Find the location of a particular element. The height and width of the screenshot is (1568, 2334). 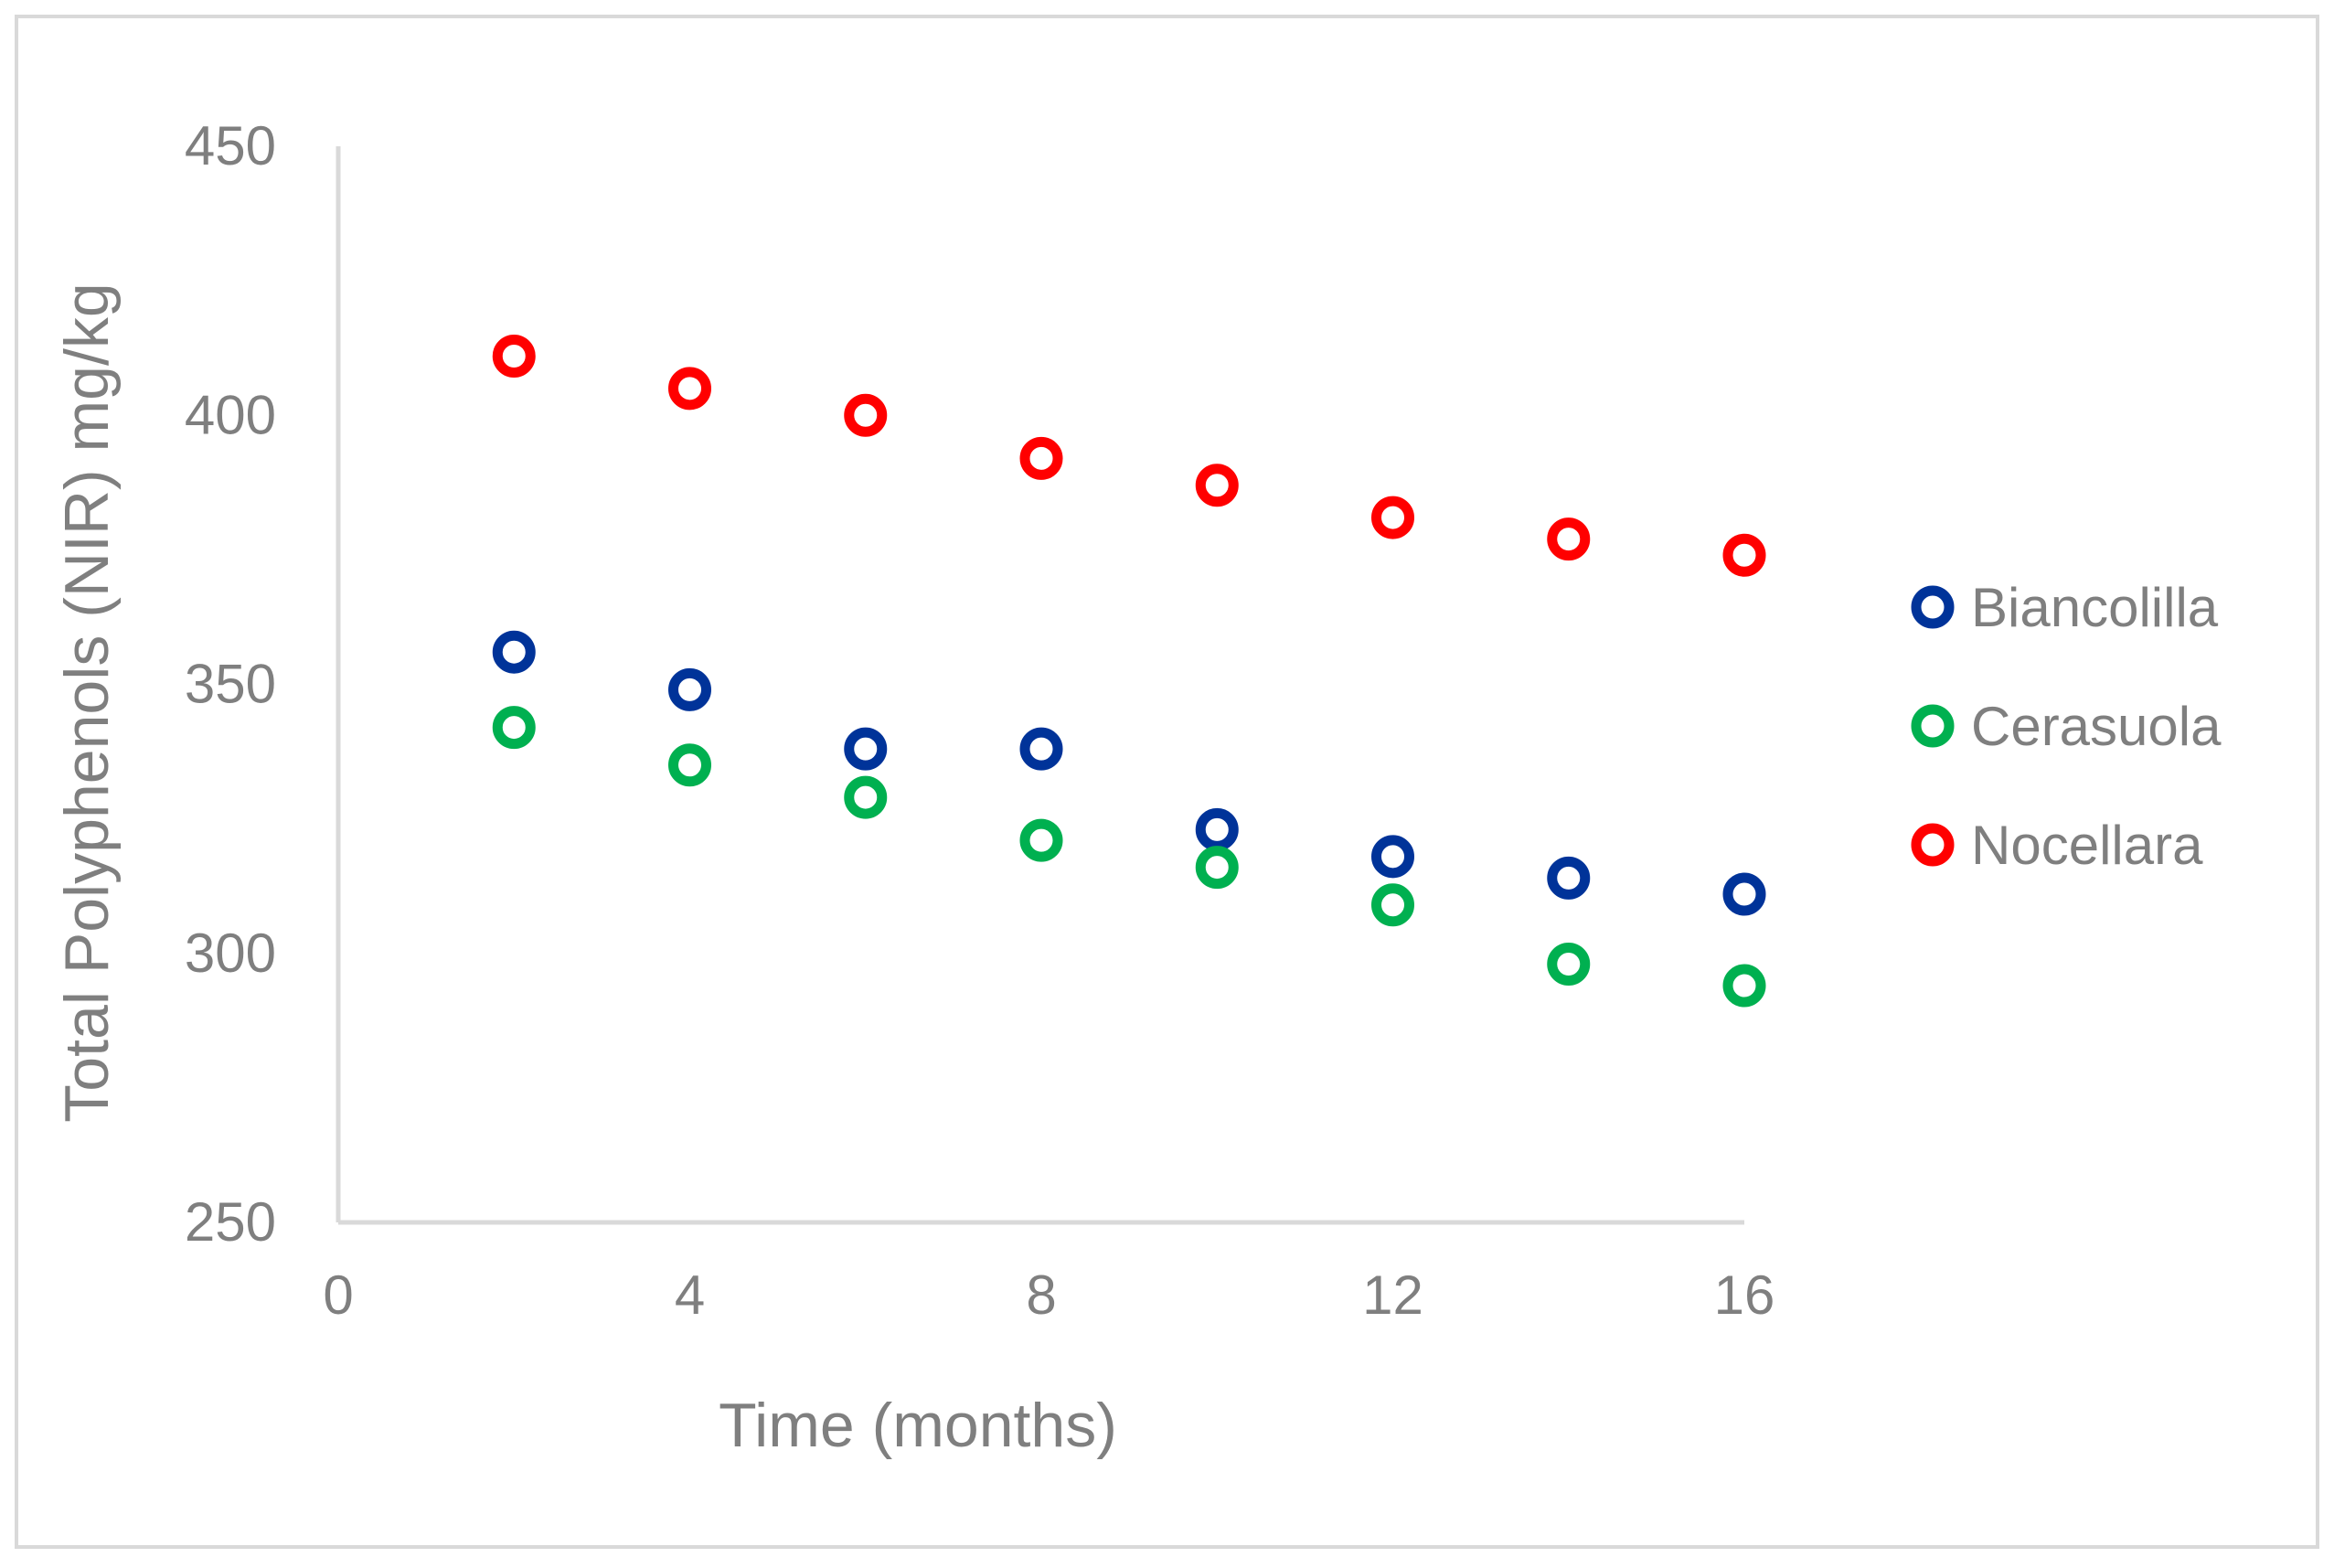

y-tick-label: 300 is located at coordinates (230, 953).